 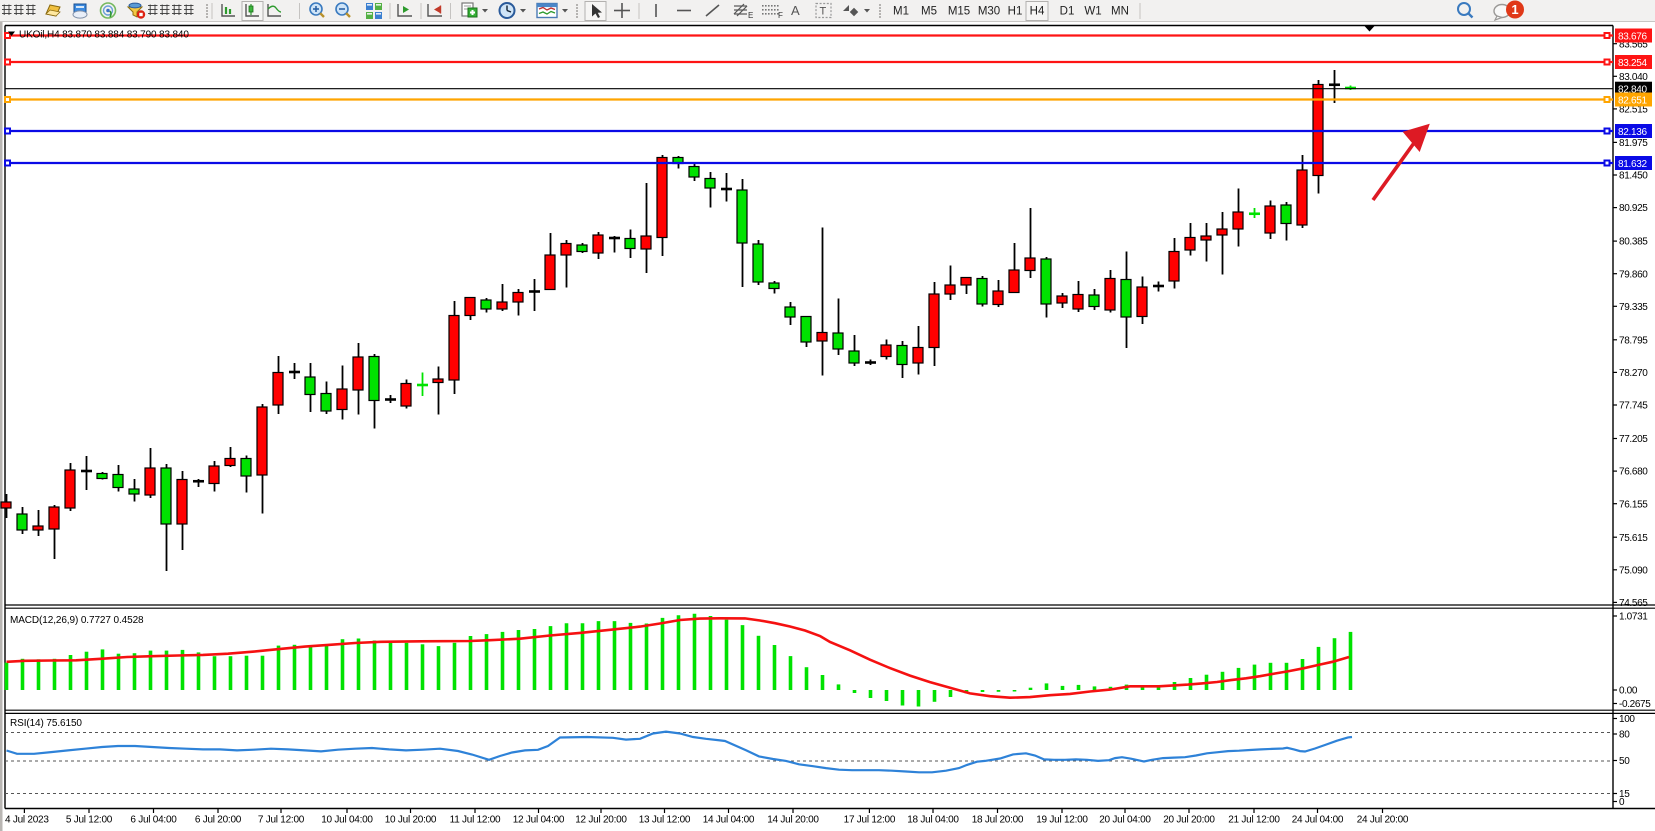 What do you see at coordinates (1633, 63) in the screenshot?
I see `svg-text: 83.254` at bounding box center [1633, 63].